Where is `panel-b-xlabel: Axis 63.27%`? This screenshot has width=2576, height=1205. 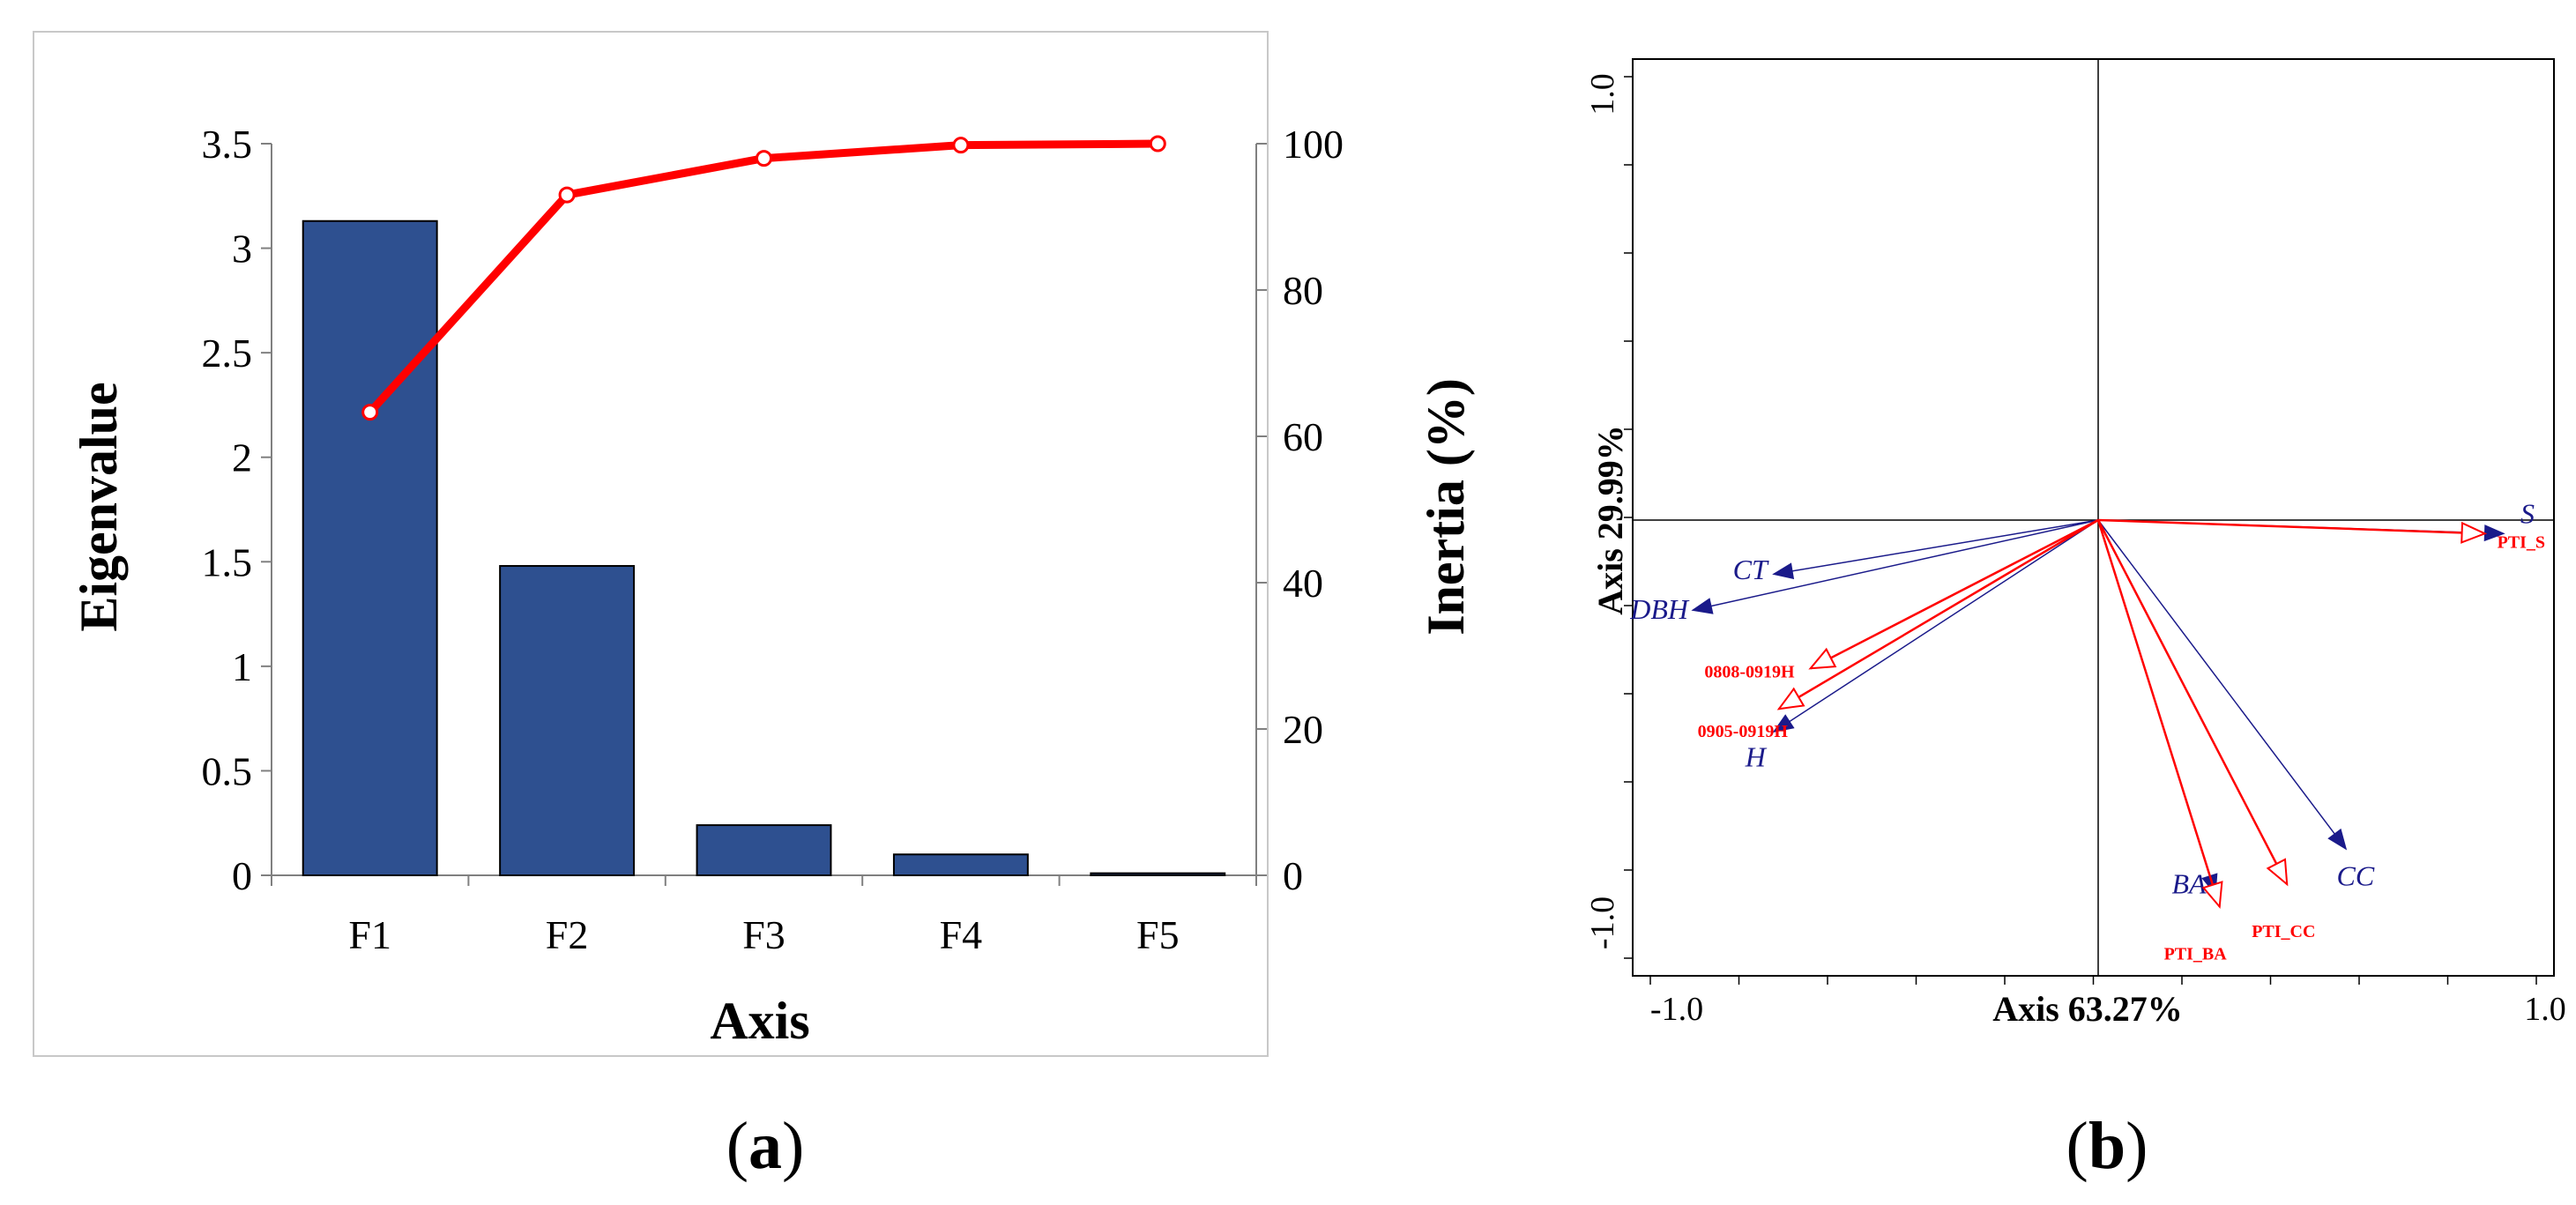 panel-b-xlabel: Axis 63.27% is located at coordinates (2087, 1009).